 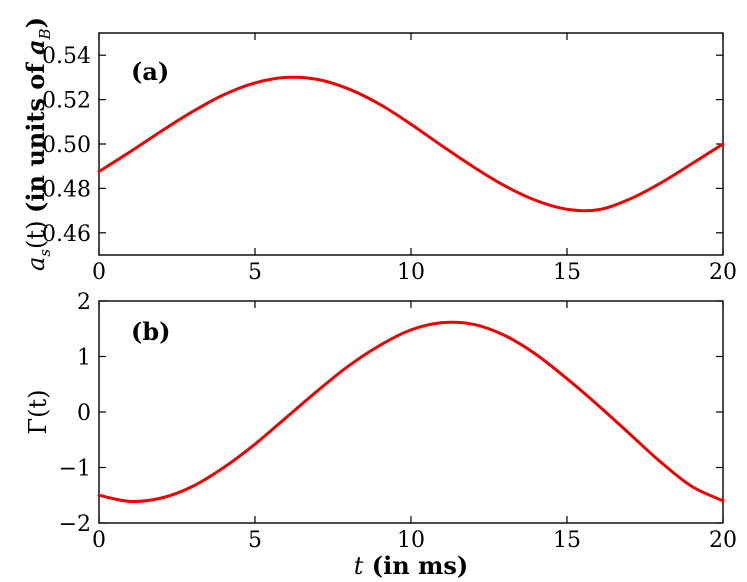 I want to click on panel-b-label: (b), so click(x=151, y=331).